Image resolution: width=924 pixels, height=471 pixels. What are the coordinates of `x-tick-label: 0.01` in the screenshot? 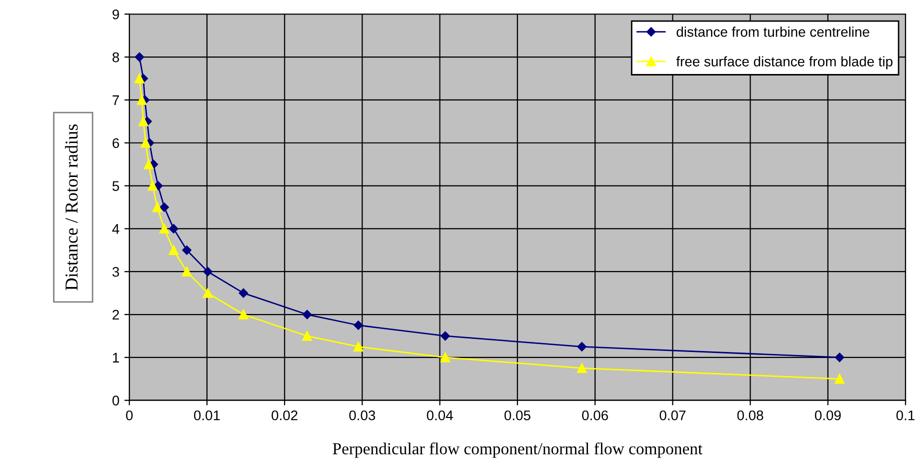 It's located at (207, 415).